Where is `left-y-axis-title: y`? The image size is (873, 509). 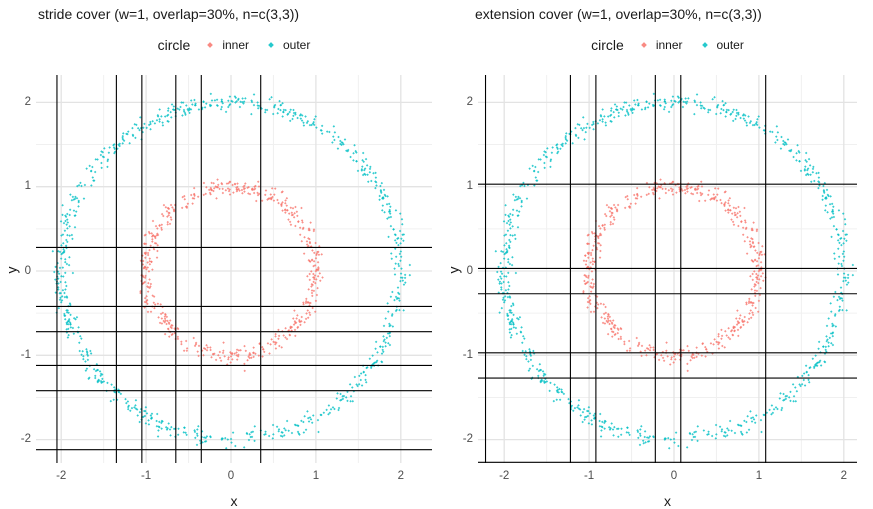
left-y-axis-title: y is located at coordinates (11, 270).